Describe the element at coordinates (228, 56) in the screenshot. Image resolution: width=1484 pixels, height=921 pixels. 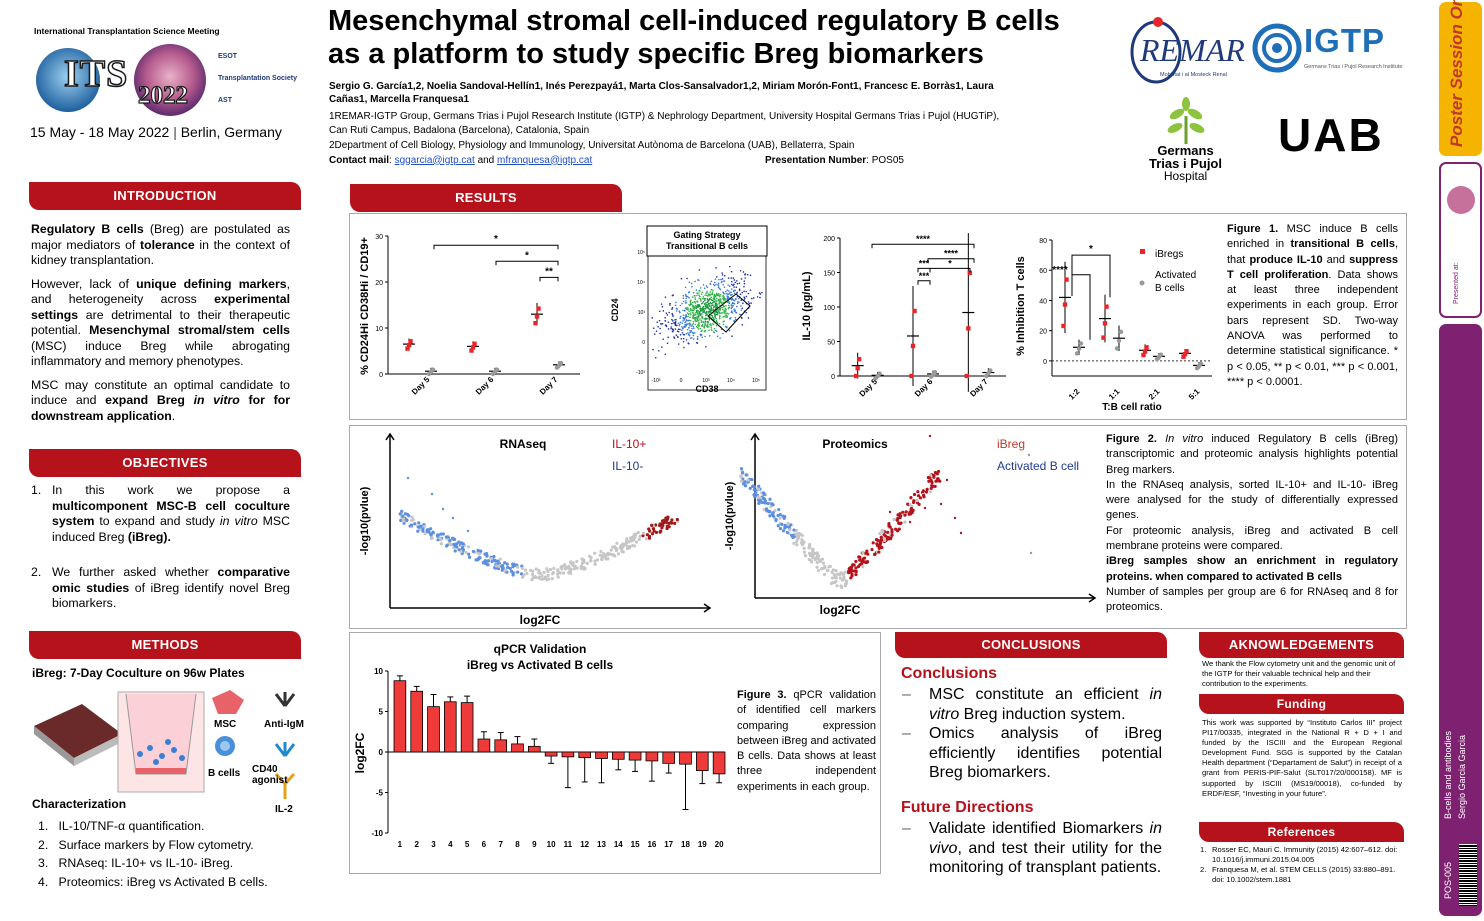
I see `partner-esot: ESOT` at that location.